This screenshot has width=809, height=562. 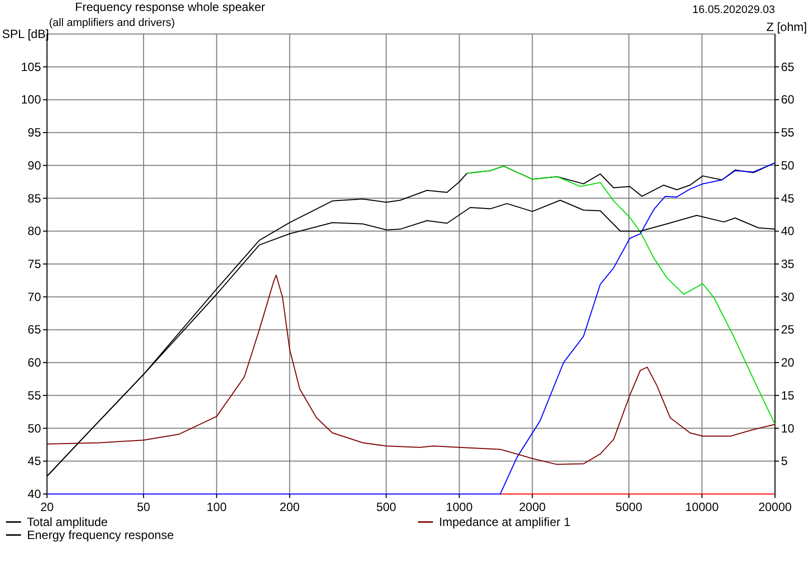 What do you see at coordinates (788, 198) in the screenshot?
I see `y2-tick-label: 45` at bounding box center [788, 198].